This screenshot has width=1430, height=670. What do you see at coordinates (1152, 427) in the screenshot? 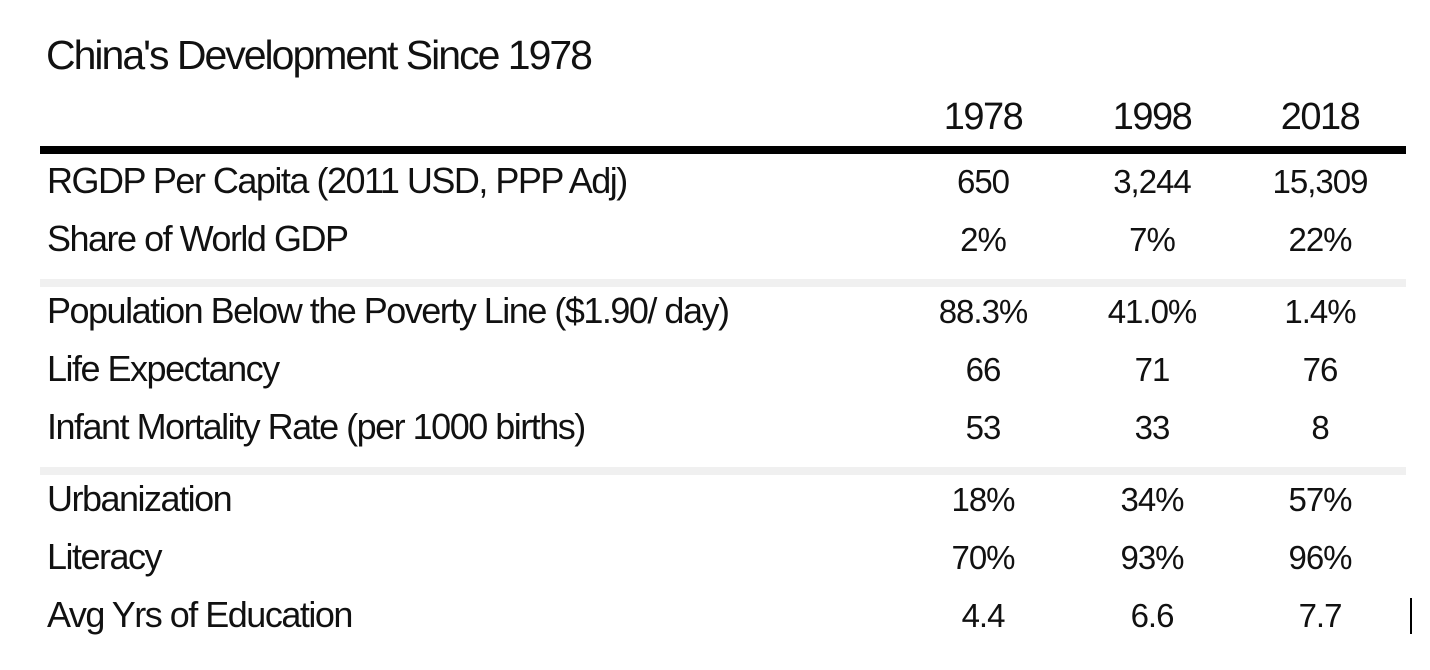
I see `table-cell: 33` at bounding box center [1152, 427].